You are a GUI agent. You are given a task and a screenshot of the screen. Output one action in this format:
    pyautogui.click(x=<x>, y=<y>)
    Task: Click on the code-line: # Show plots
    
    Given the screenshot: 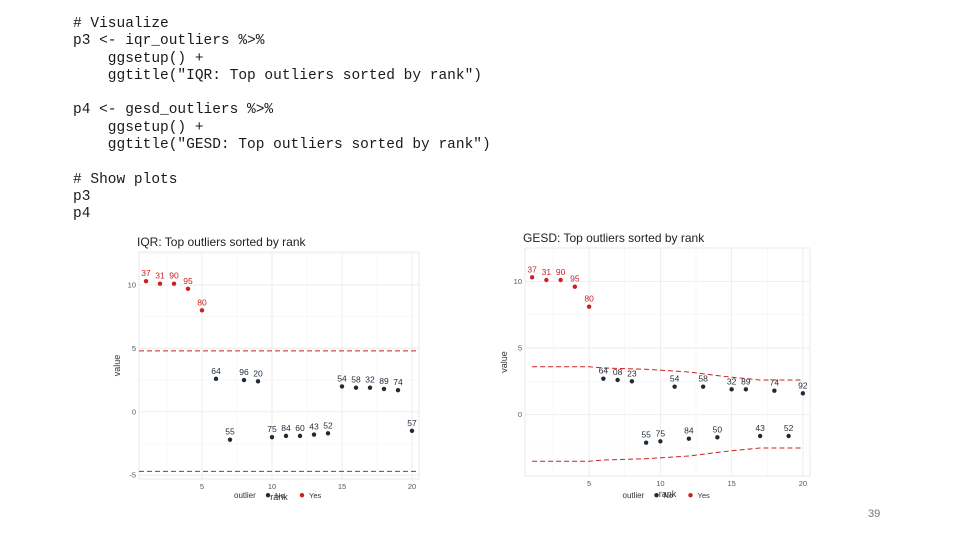 What is the action you would take?
    pyautogui.click(x=125, y=179)
    